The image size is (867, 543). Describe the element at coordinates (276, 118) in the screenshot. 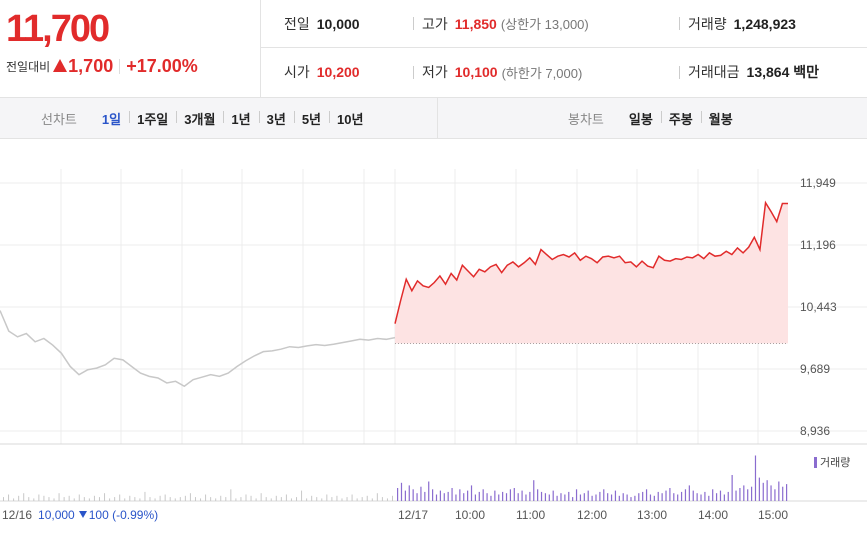

I see `period-tab-3y: 3년` at that location.